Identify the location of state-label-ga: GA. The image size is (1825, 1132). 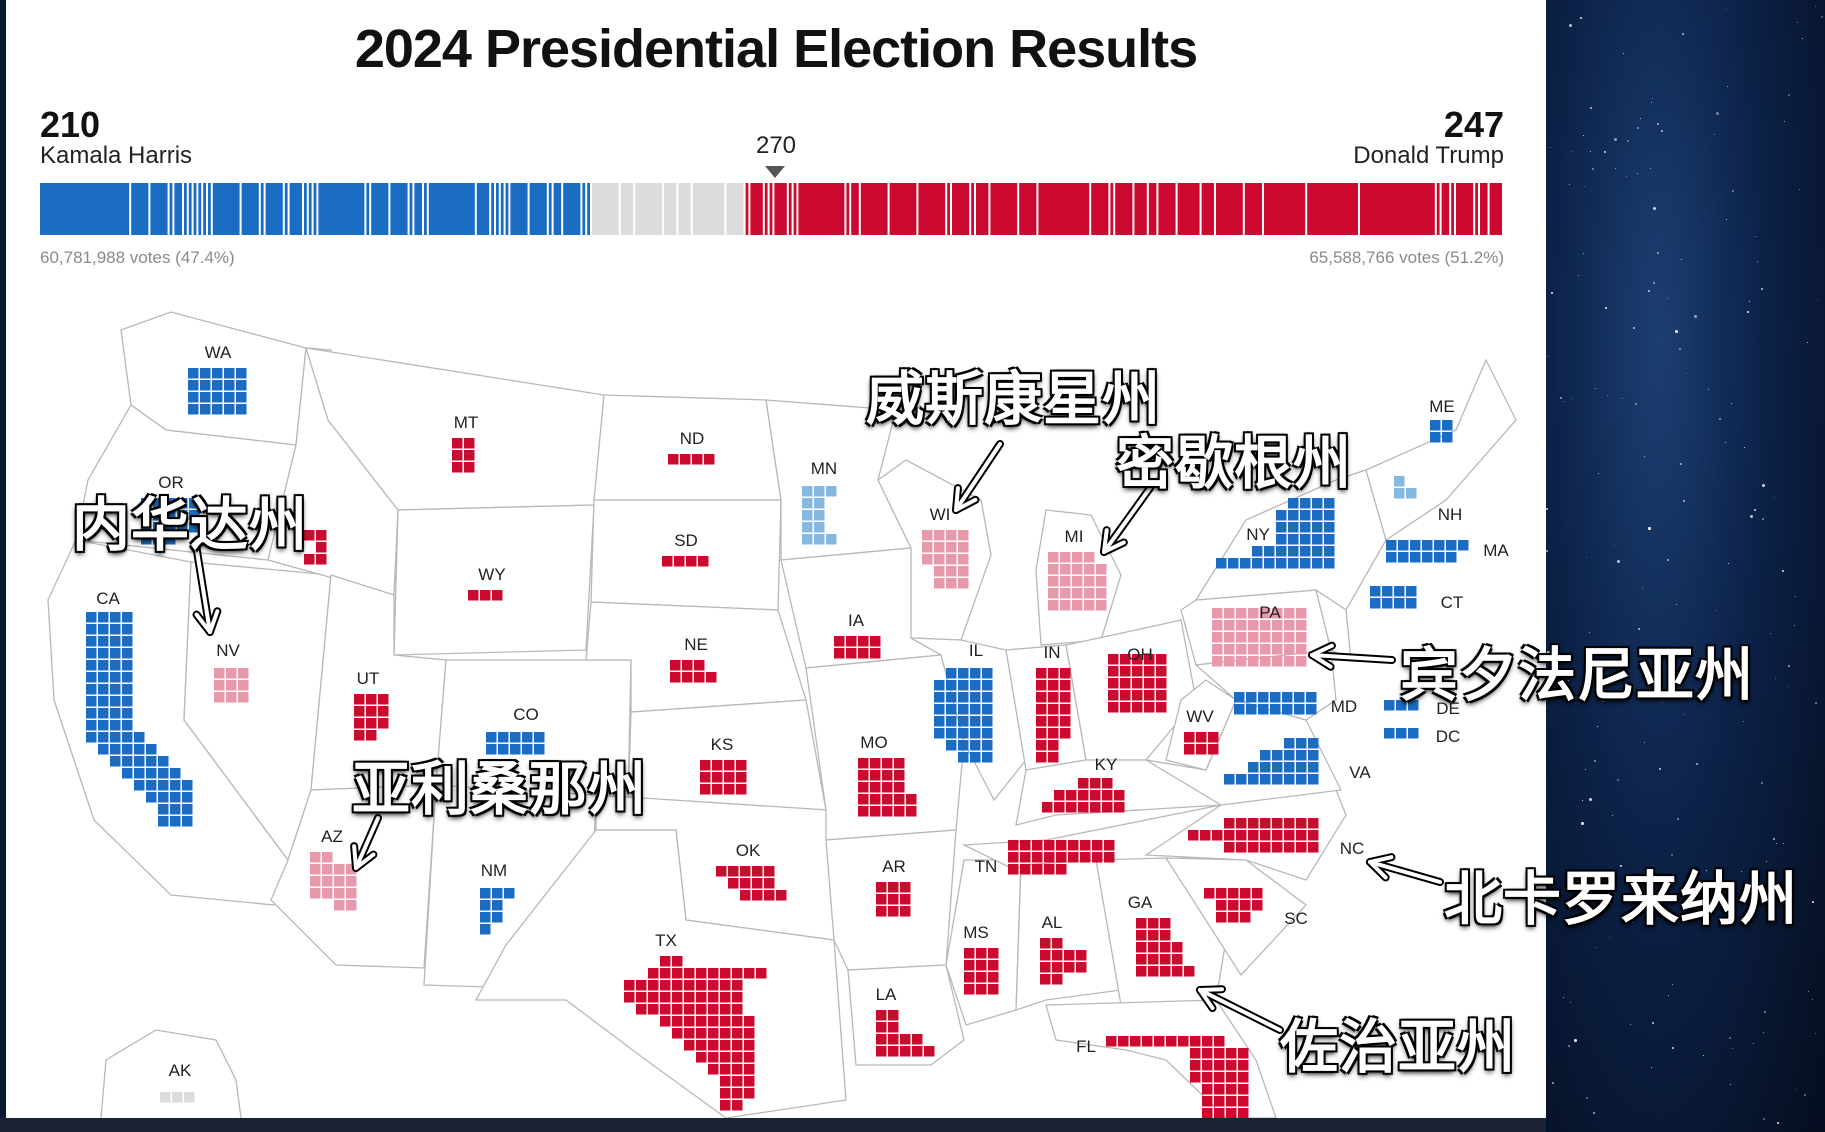
(1140, 902).